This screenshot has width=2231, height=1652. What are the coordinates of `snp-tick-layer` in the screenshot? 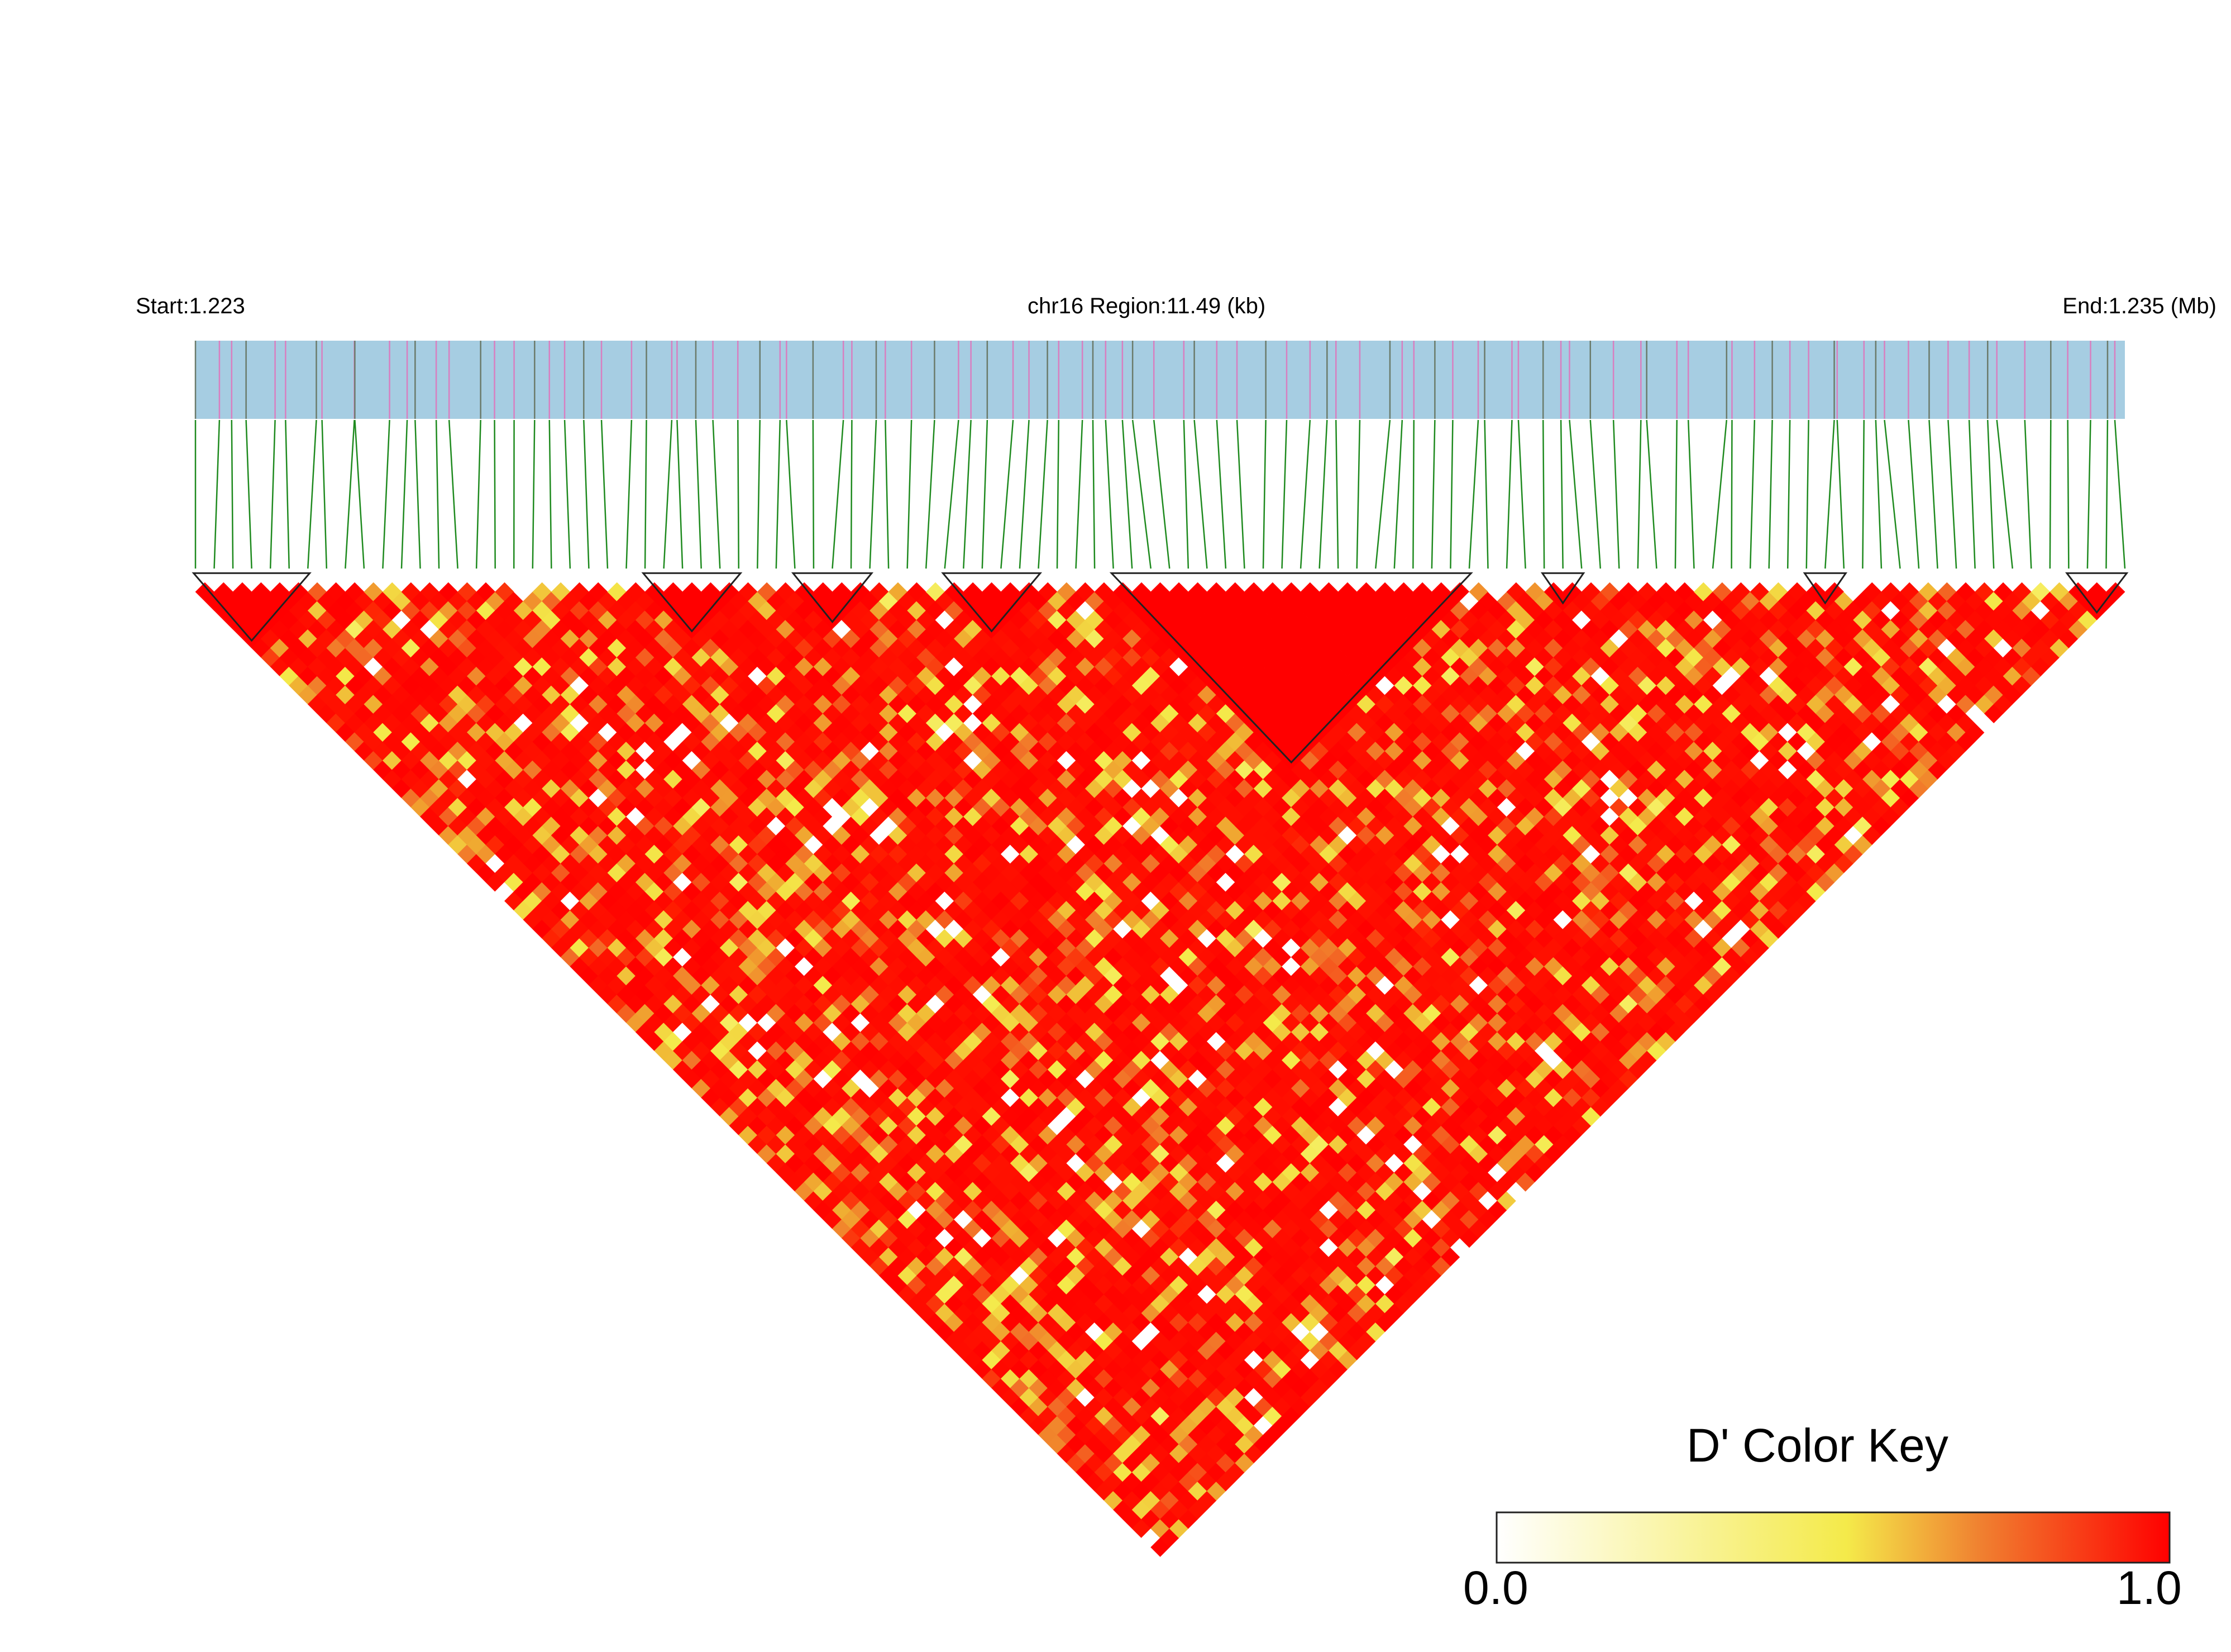 It's located at (1160, 380).